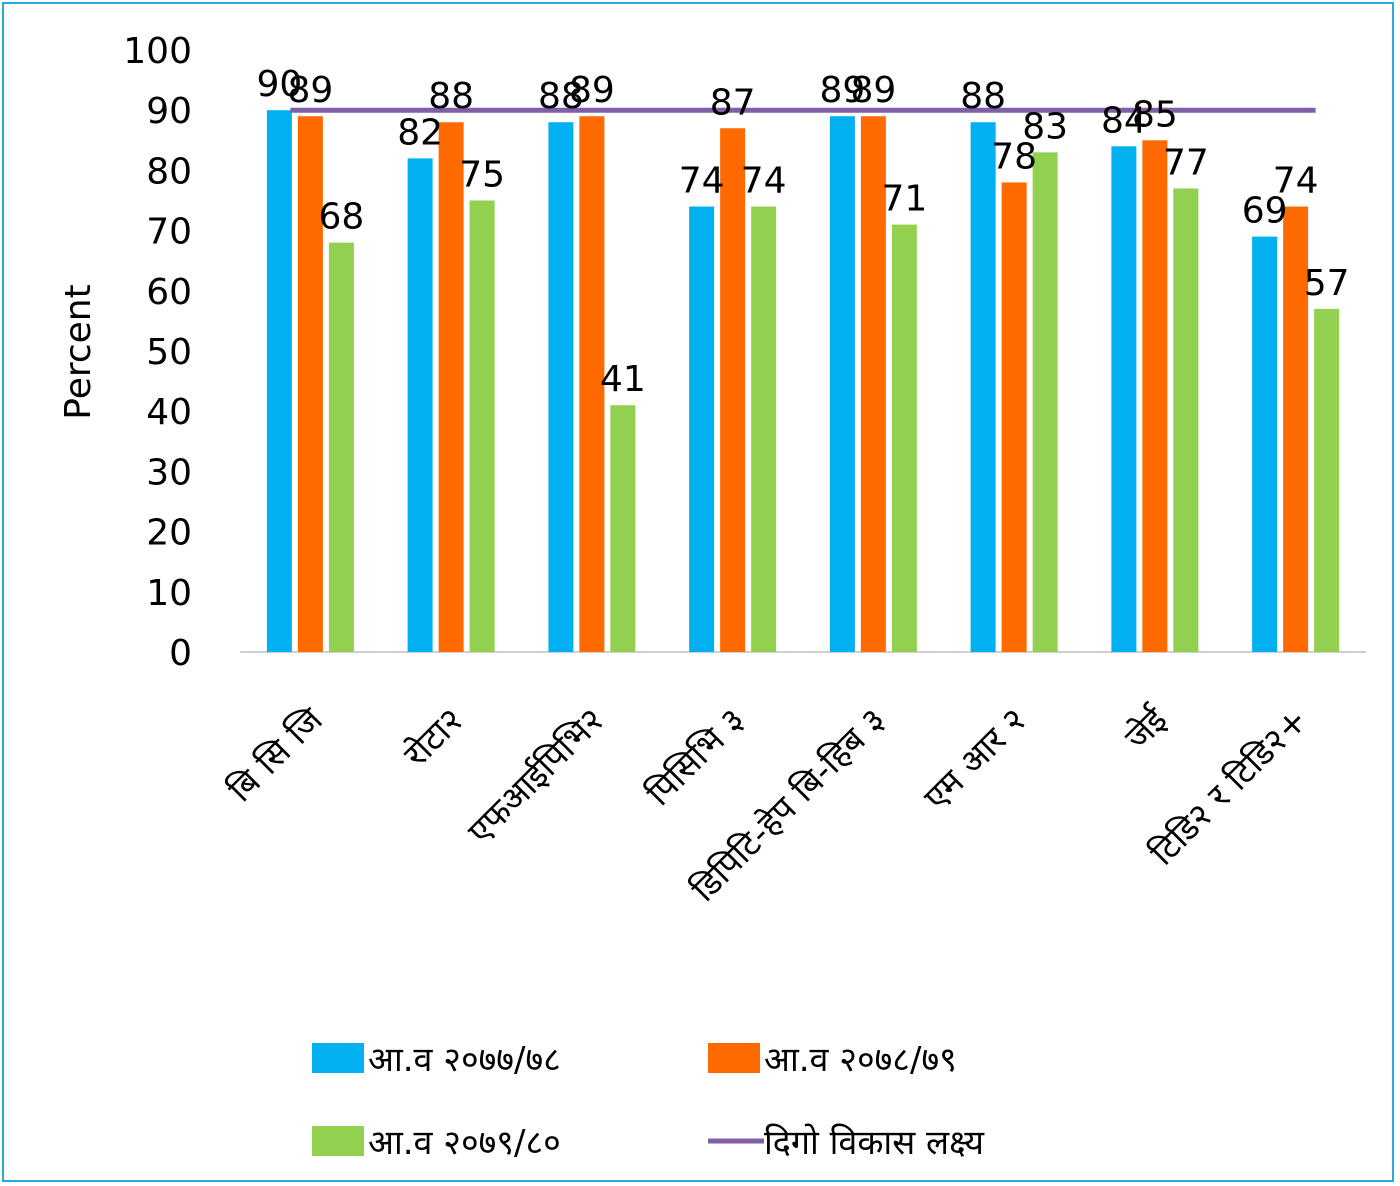  Describe the element at coordinates (1186, 162) in the screenshot. I see `data-label: 77` at that location.